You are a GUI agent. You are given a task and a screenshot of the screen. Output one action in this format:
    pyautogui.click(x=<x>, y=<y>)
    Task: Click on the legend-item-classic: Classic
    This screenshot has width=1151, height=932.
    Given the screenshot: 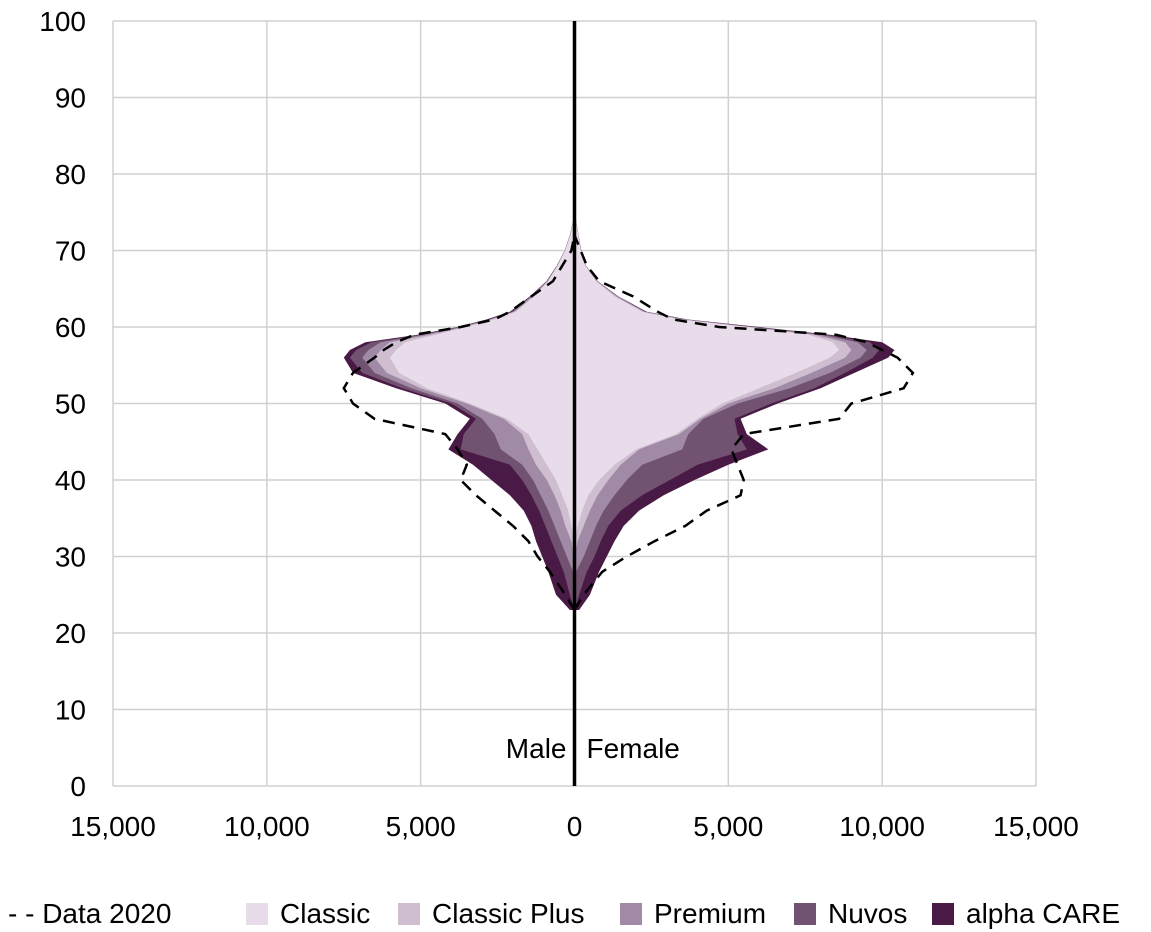 What is the action you would take?
    pyautogui.click(x=308, y=914)
    